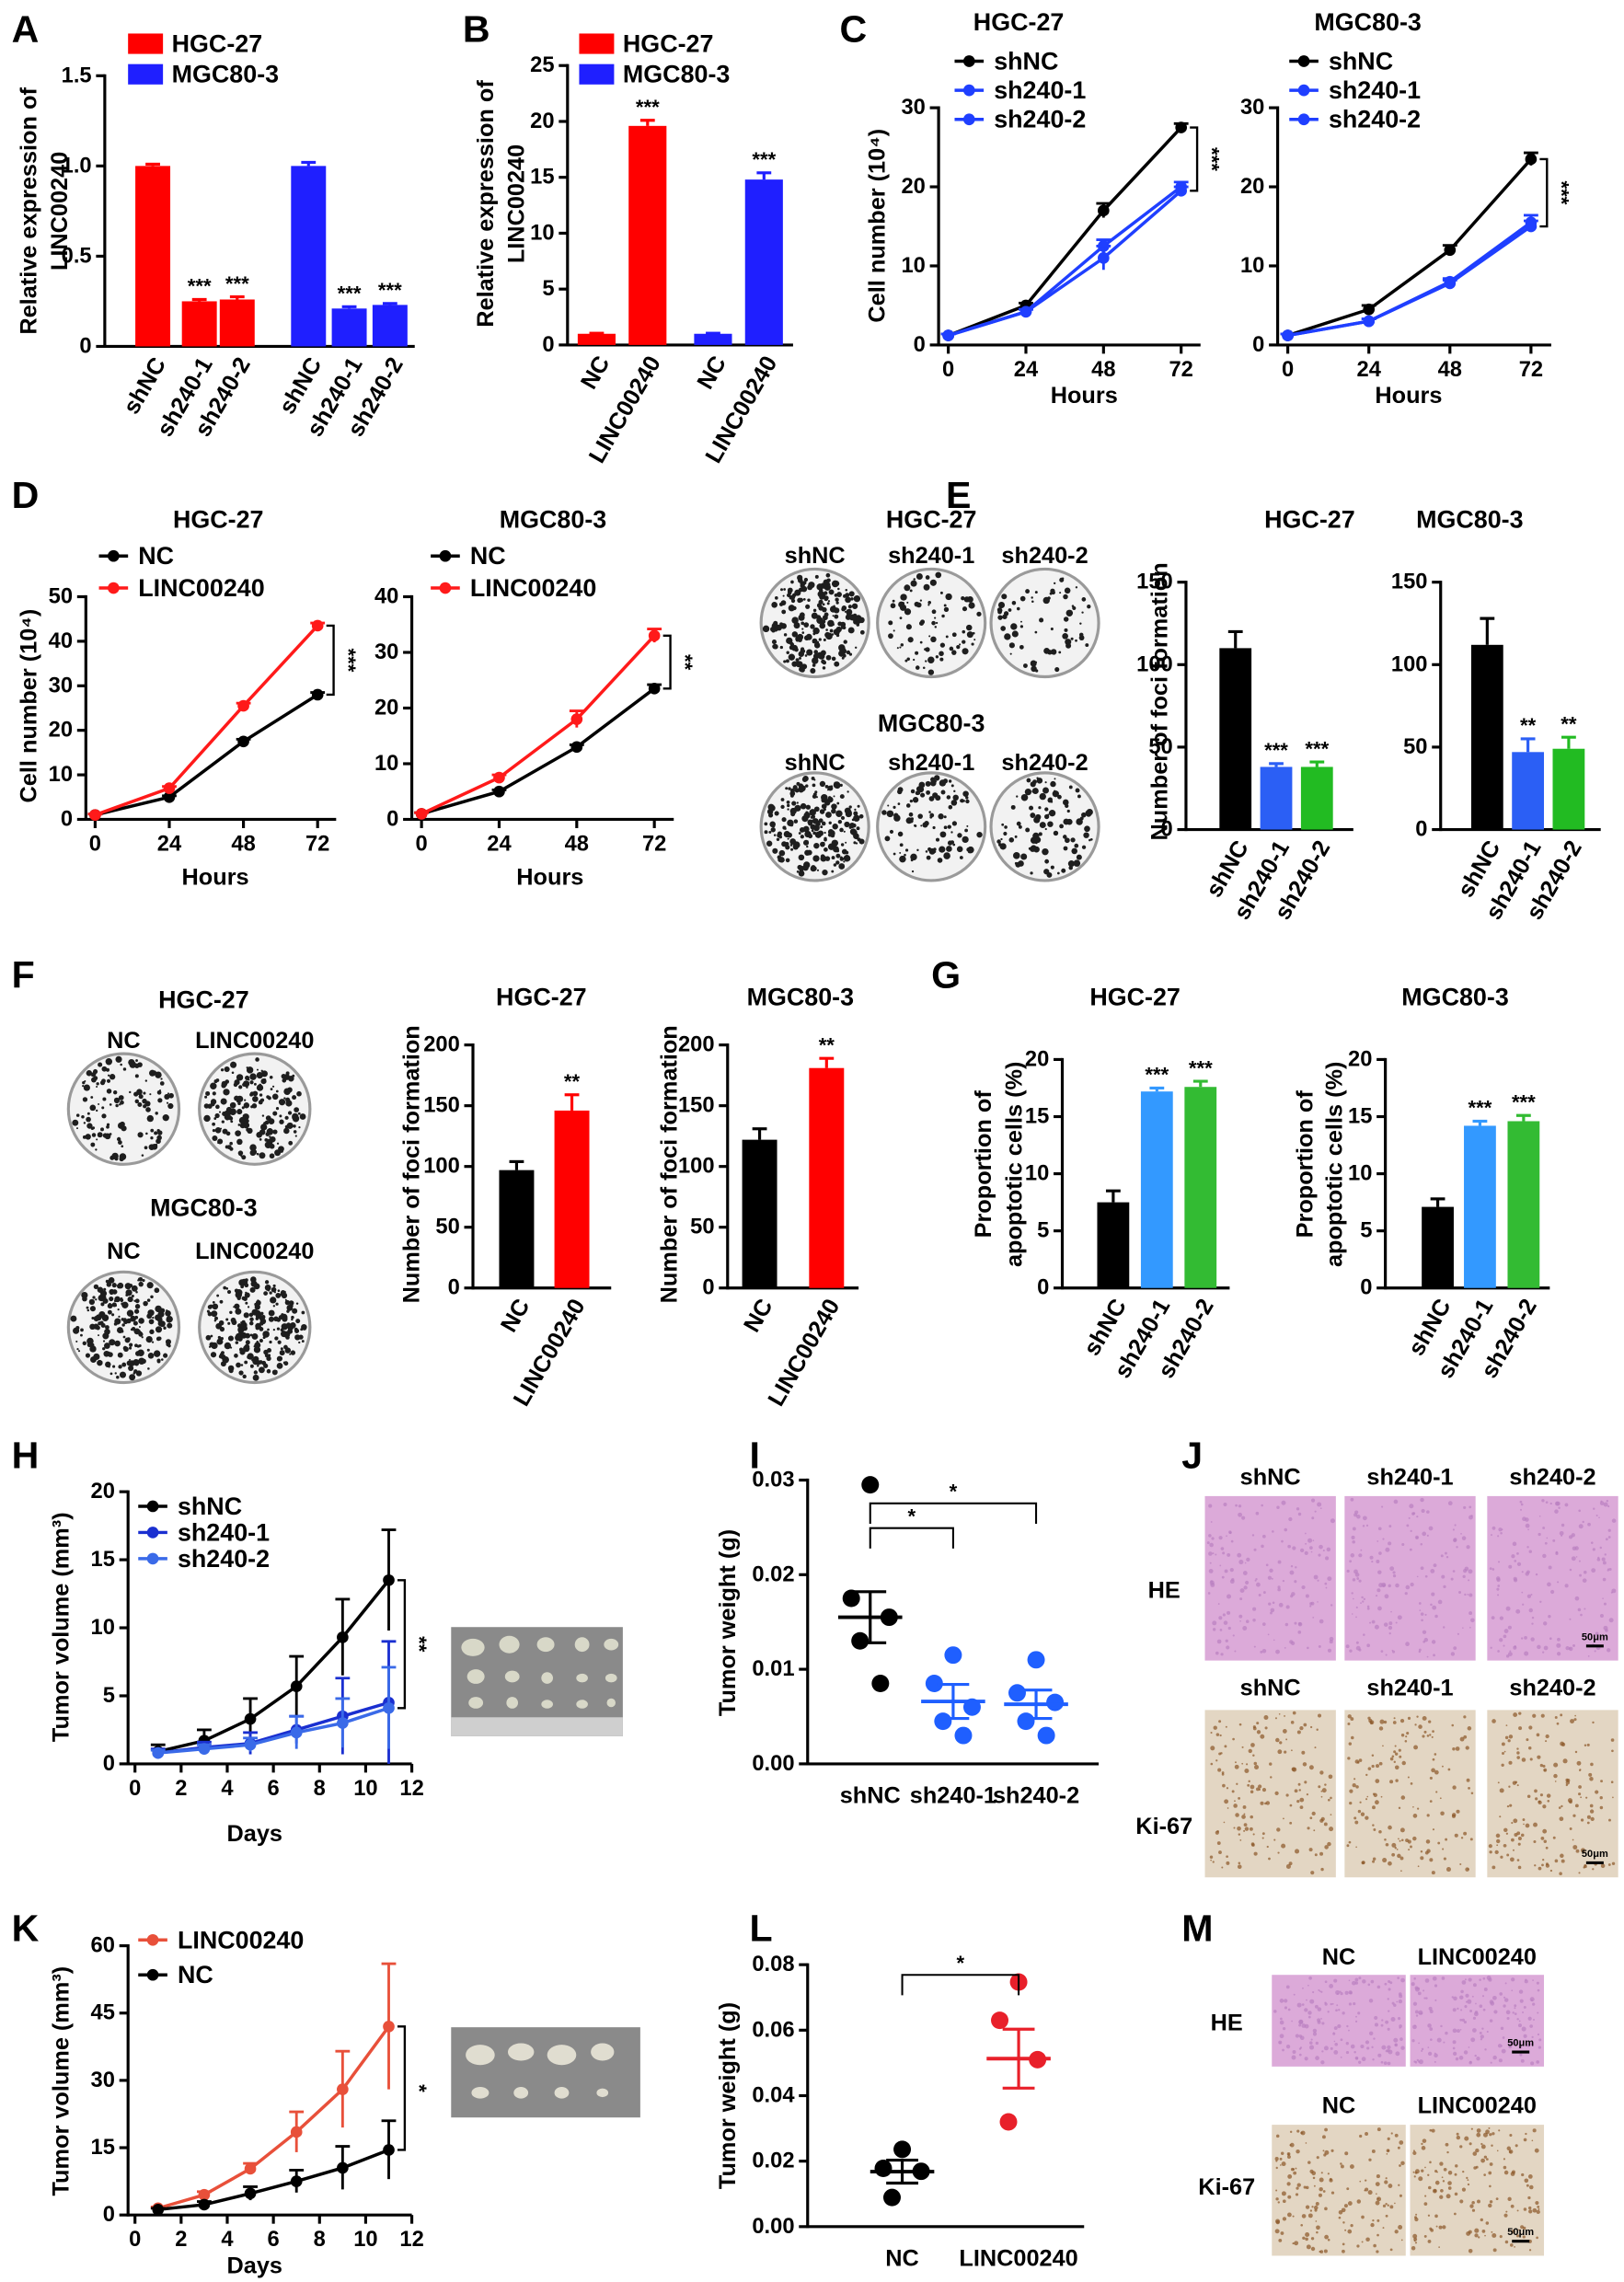 The image size is (1624, 2282). Describe the element at coordinates (931, 556) in the screenshot. I see `photo-label: sh240-1` at that location.